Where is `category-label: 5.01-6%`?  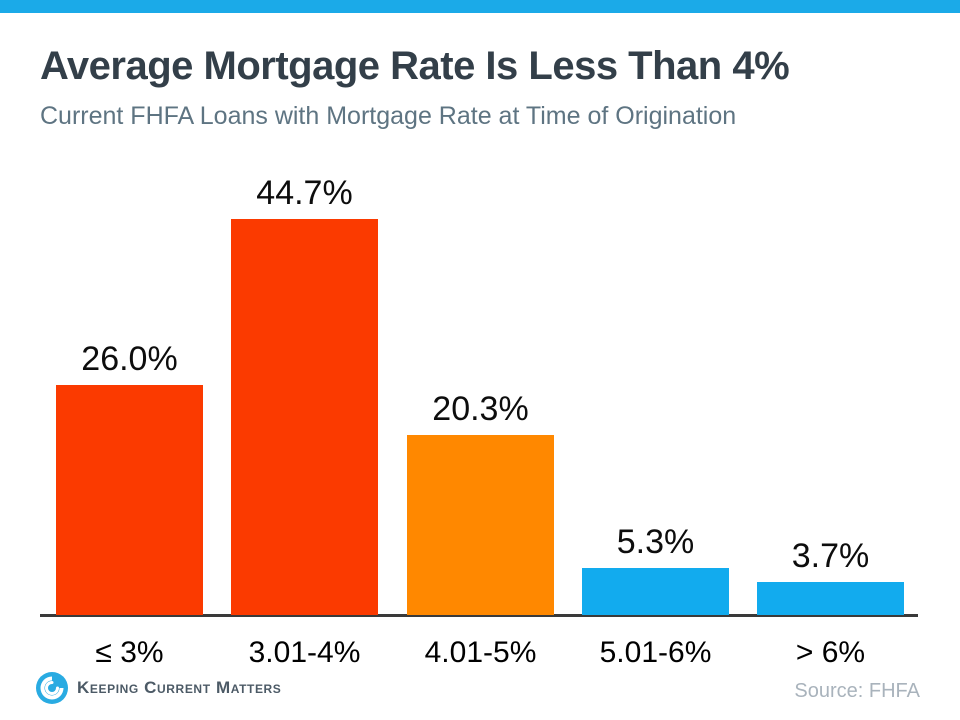
category-label: 5.01-6% is located at coordinates (655, 652).